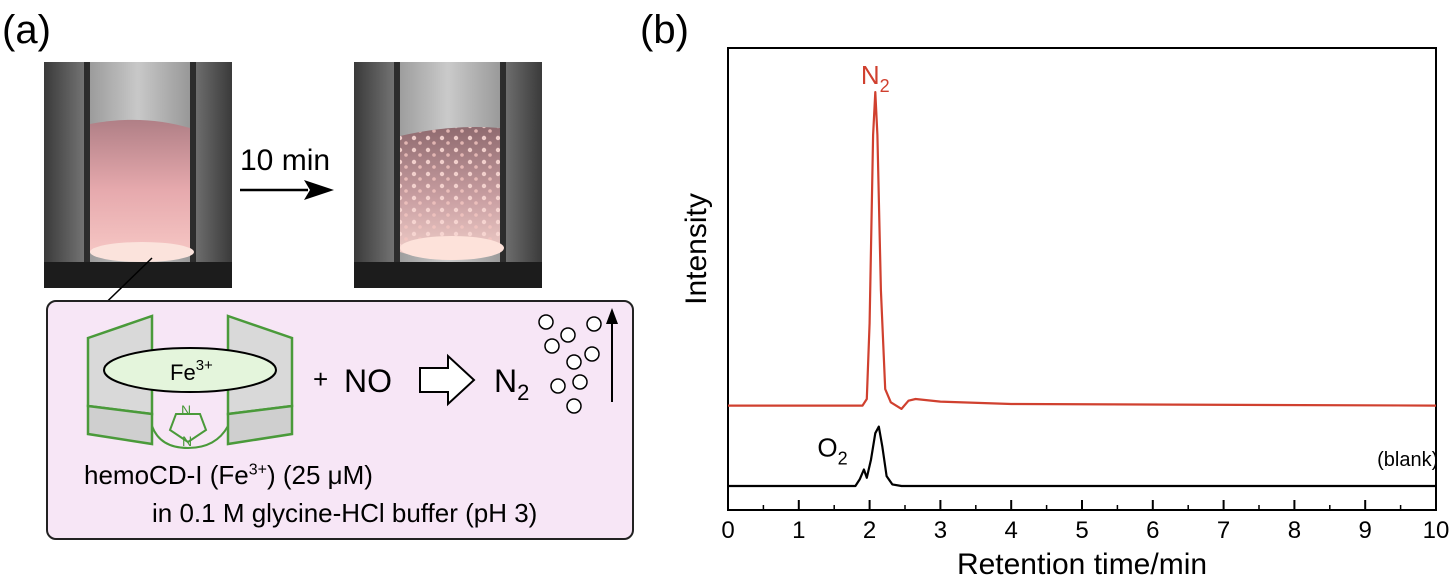  Describe the element at coordinates (875, 78) in the screenshot. I see `peak-label: N2` at that location.